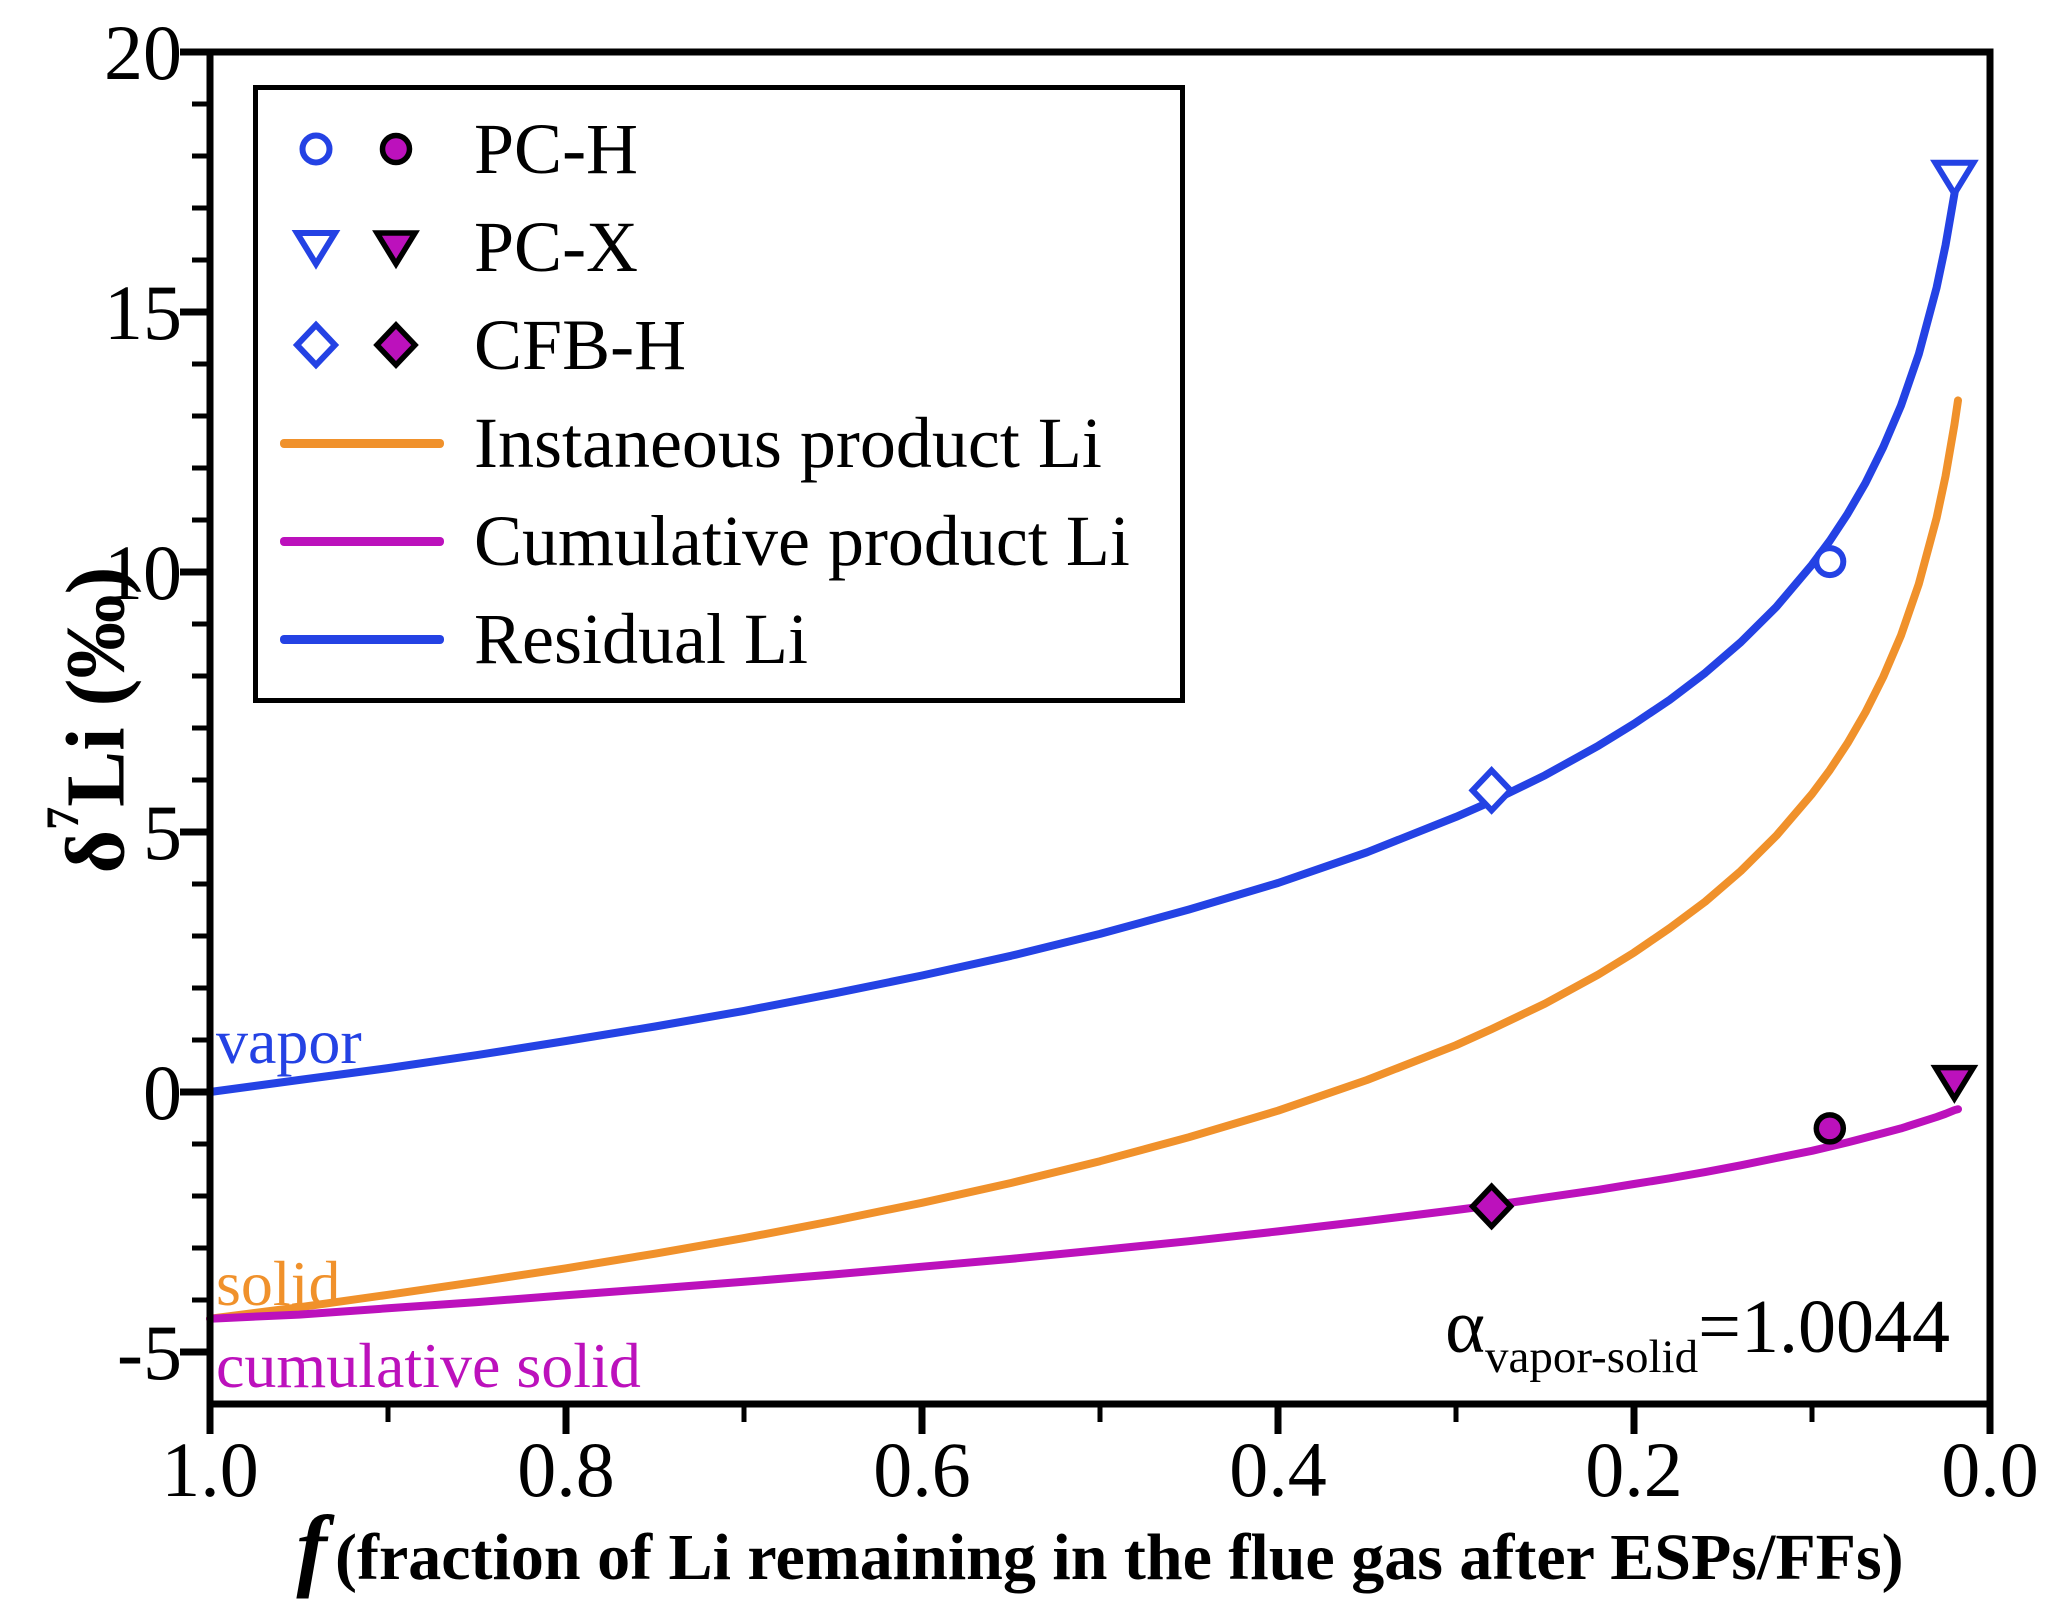 The image size is (2048, 1619). I want to click on legend-label-cfb-h: CFB-H, so click(580, 344).